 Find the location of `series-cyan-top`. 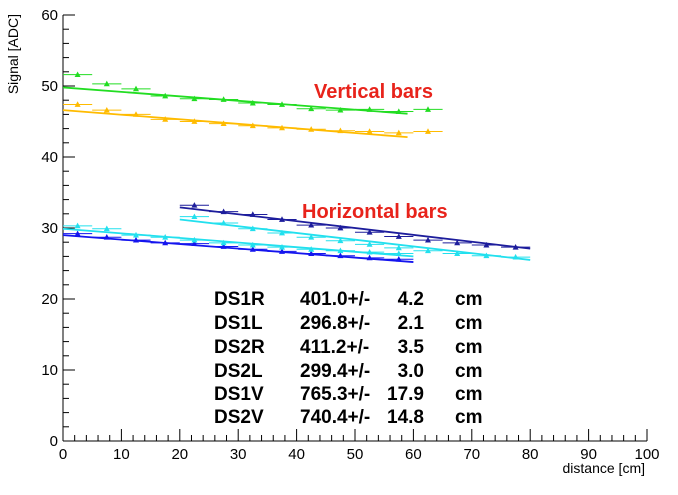

series-cyan-top is located at coordinates (238, 240).